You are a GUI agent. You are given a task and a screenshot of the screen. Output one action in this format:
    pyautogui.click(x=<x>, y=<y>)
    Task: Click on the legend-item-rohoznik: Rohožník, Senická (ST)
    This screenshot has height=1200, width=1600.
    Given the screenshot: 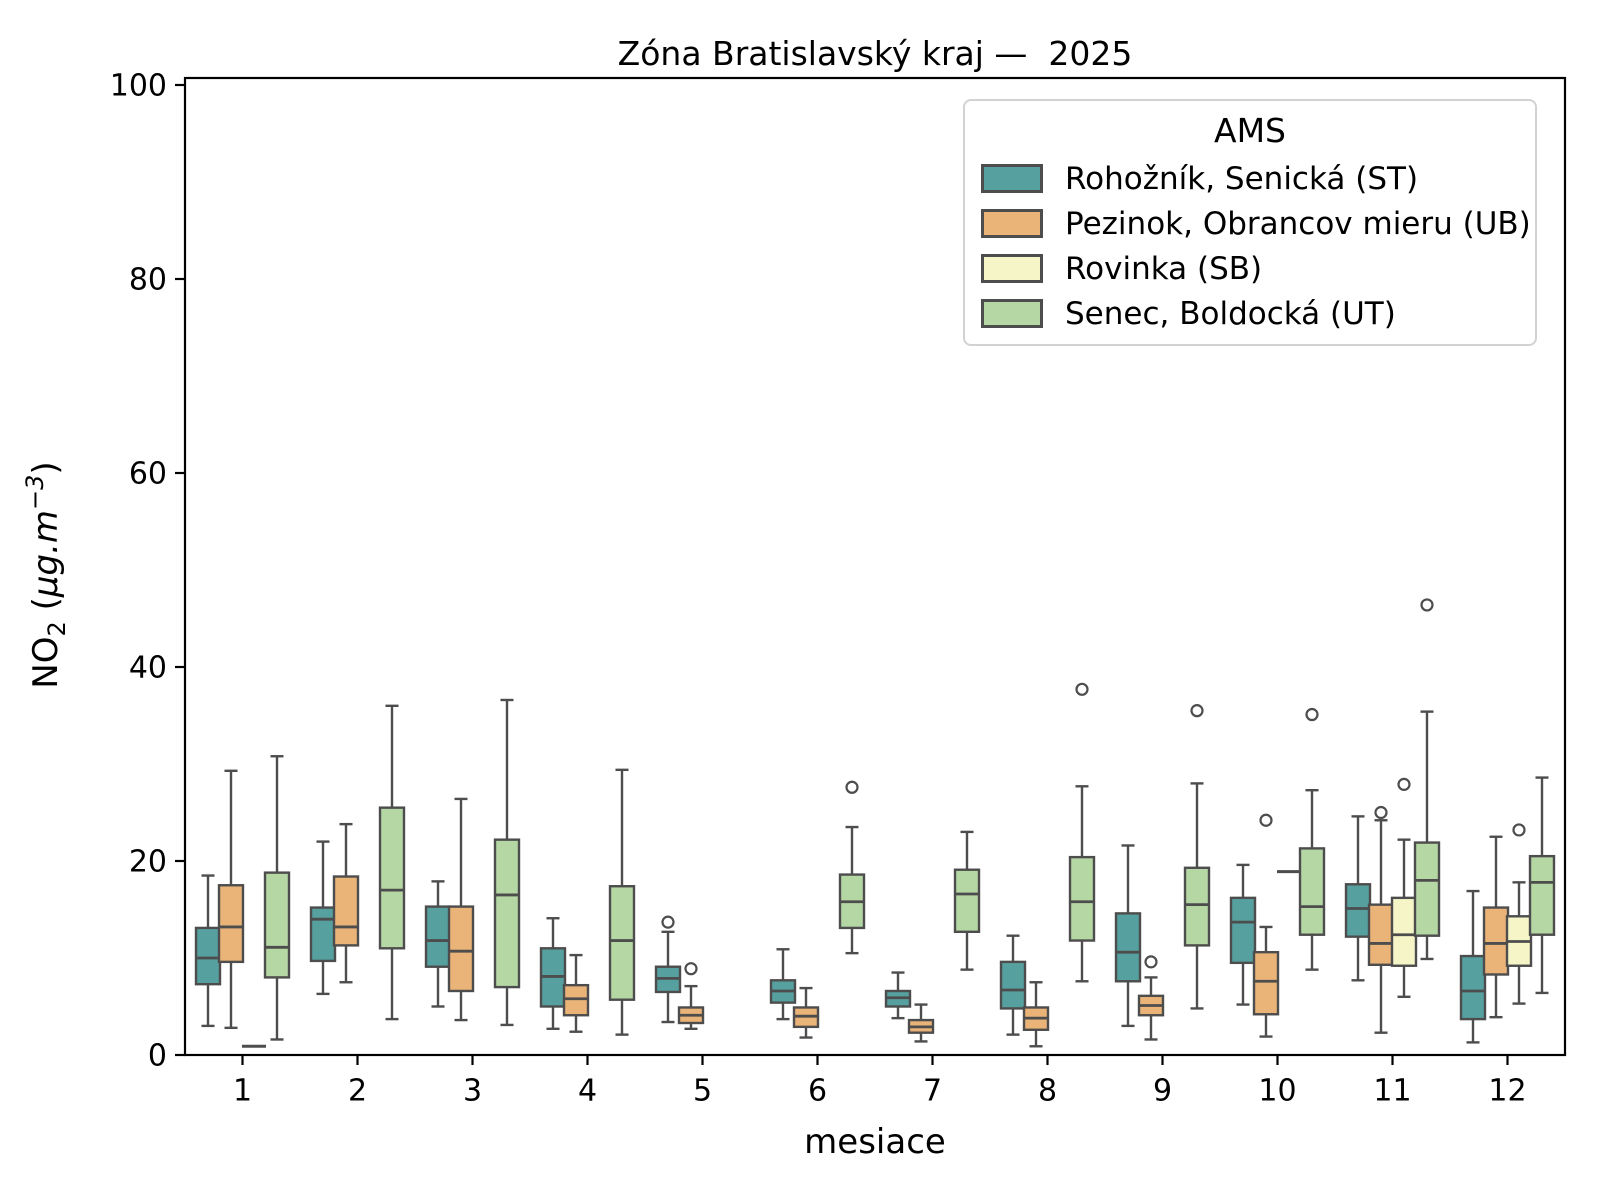 What is the action you would take?
    pyautogui.click(x=1250, y=178)
    